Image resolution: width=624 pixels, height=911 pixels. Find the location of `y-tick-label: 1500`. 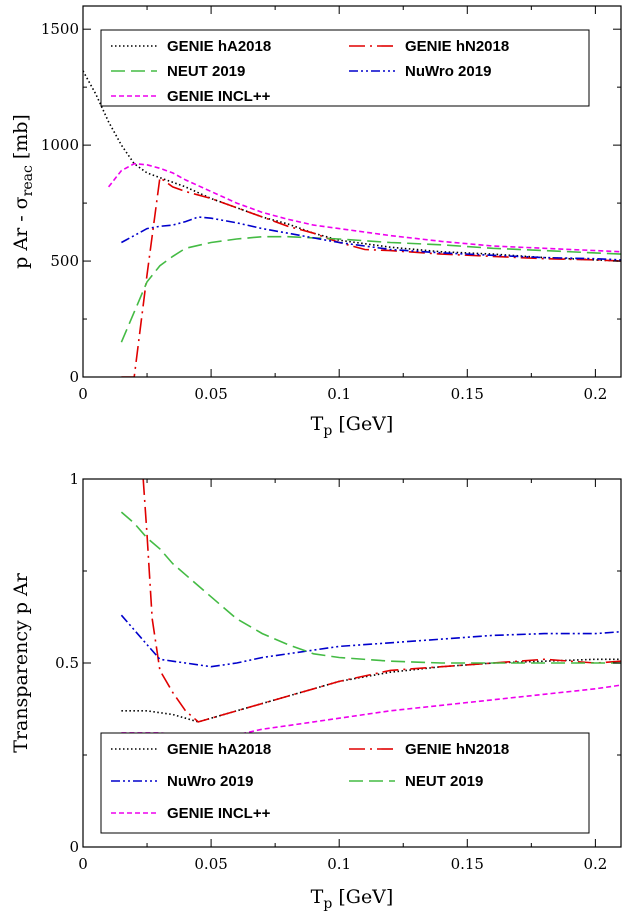

y-tick-label: 1500 is located at coordinates (60, 29).